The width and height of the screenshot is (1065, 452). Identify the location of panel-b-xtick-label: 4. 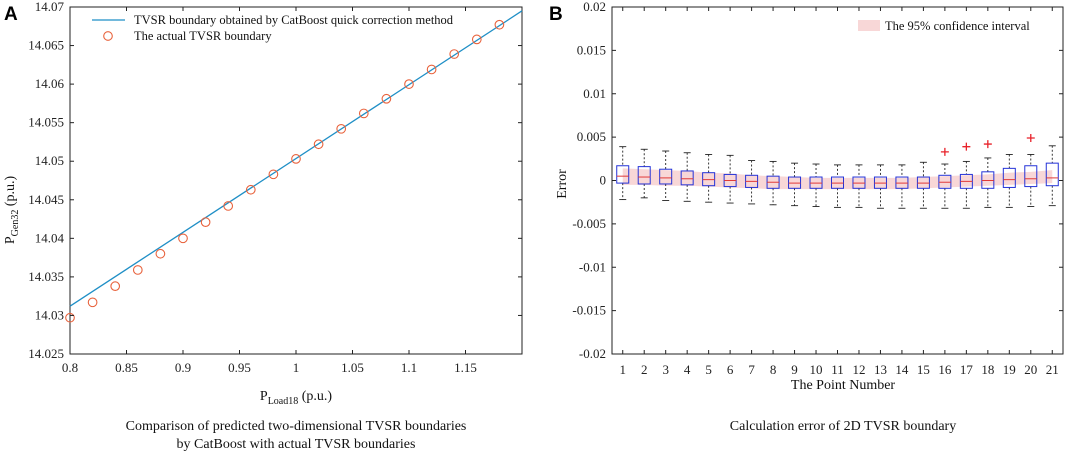
(687, 369).